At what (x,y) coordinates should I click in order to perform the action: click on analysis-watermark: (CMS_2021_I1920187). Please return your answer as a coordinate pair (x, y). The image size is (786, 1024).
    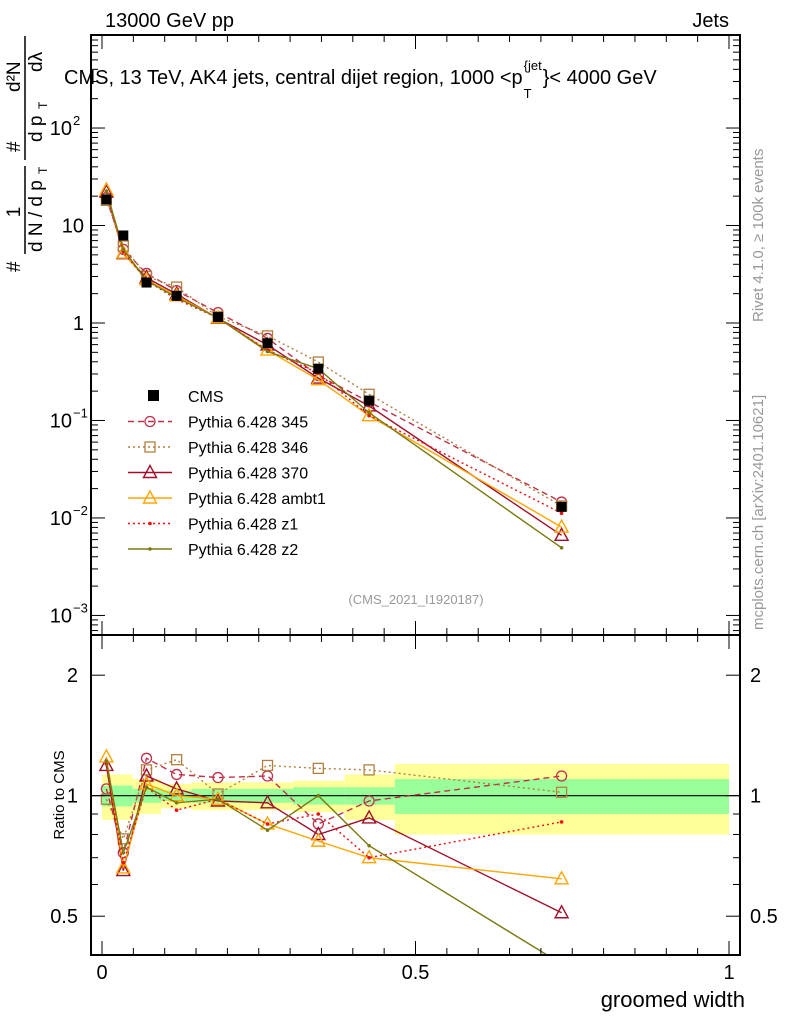
    Looking at the image, I should click on (415, 599).